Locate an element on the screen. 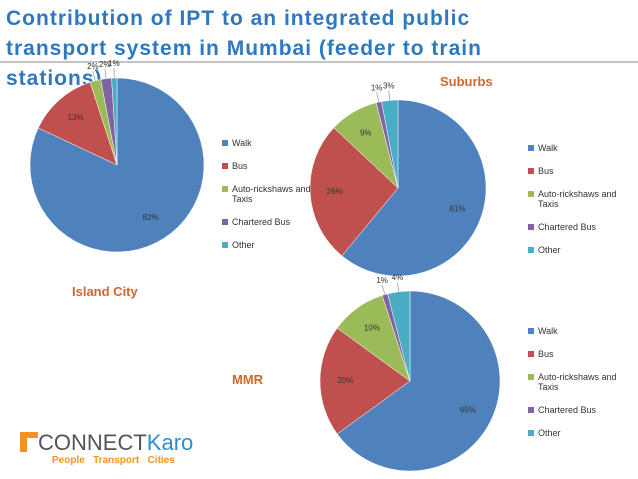 This screenshot has width=638, height=479. pie: 65% 20% 10% 1% 4% is located at coordinates (410, 372).